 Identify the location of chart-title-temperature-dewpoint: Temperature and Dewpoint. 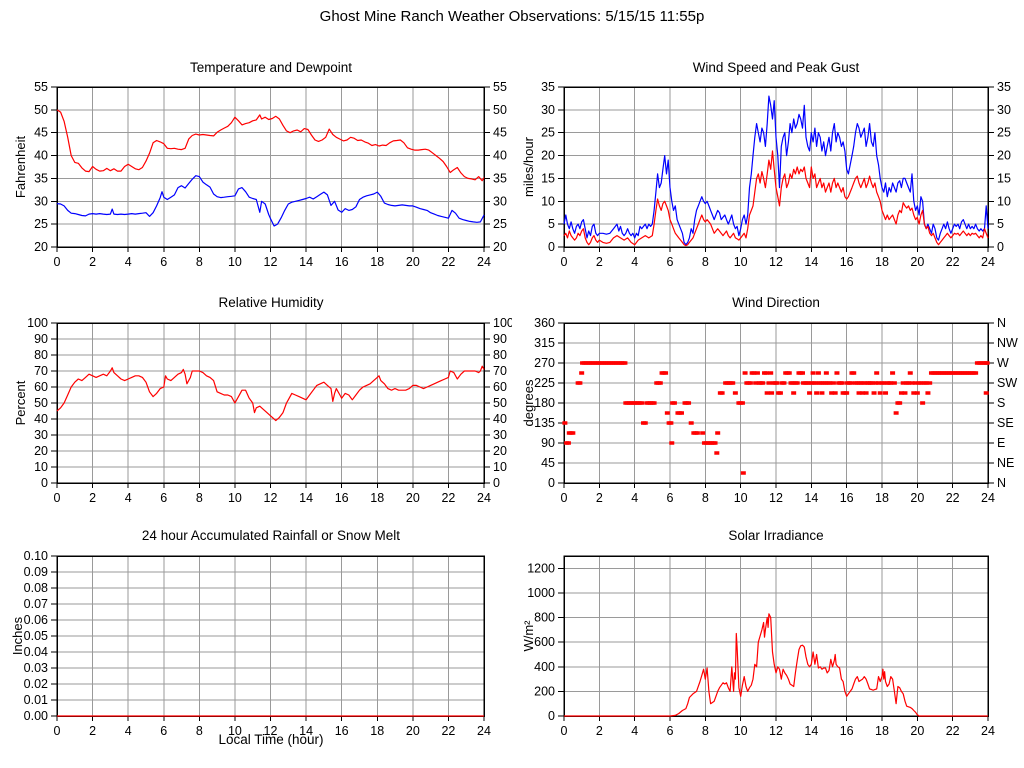
(271, 67).